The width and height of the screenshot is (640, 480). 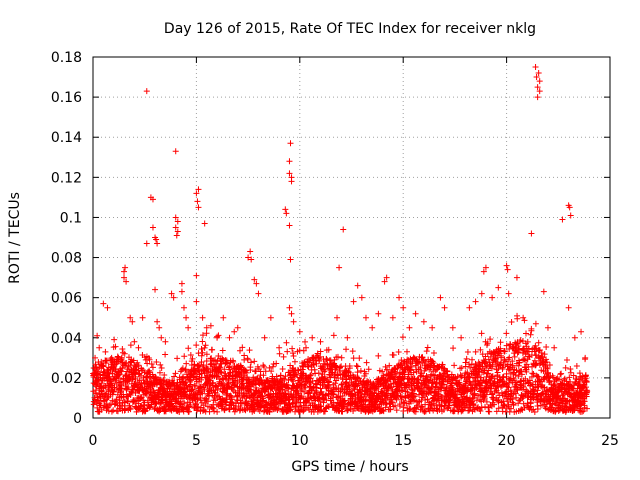 What do you see at coordinates (610, 441) in the screenshot?
I see `x-tick-label: 25` at bounding box center [610, 441].